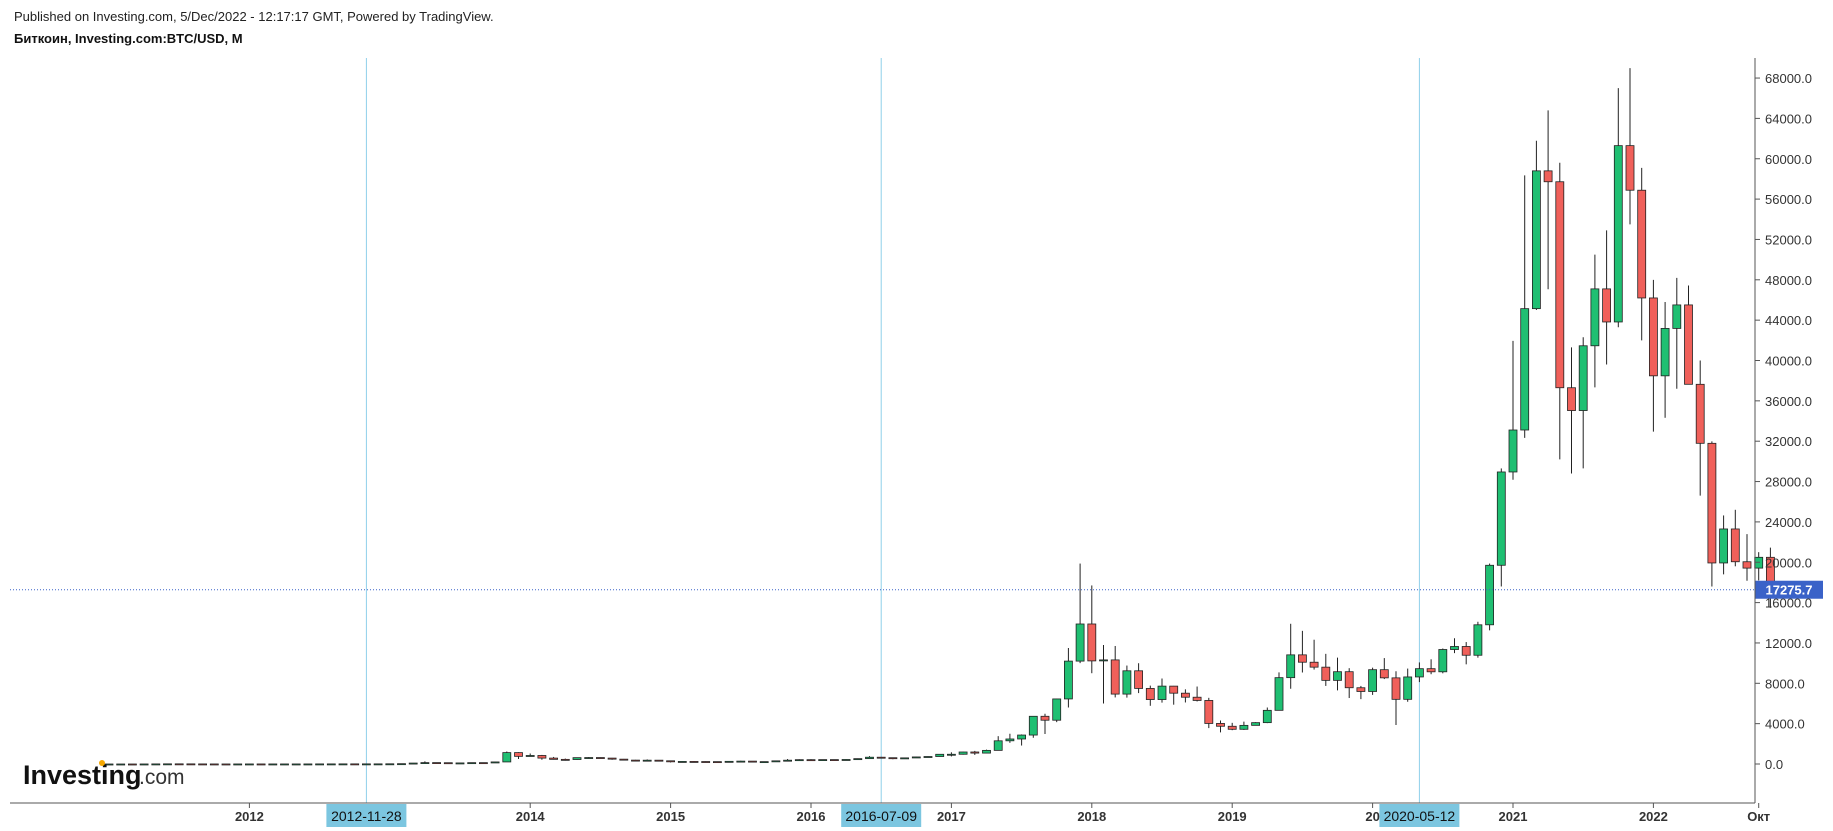 The width and height of the screenshot is (1833, 831). What do you see at coordinates (1420, 816) in the screenshot?
I see `marker-date-label-2: 2020-05-12` at bounding box center [1420, 816].